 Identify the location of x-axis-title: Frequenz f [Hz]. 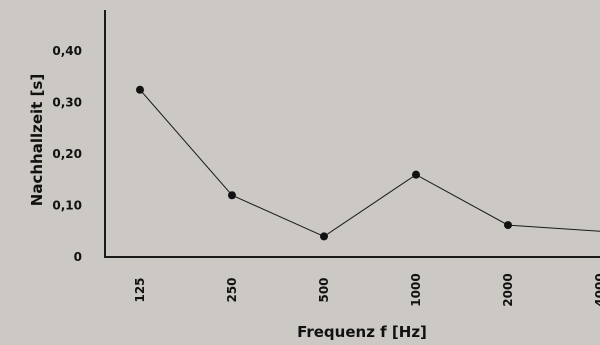
(362, 332).